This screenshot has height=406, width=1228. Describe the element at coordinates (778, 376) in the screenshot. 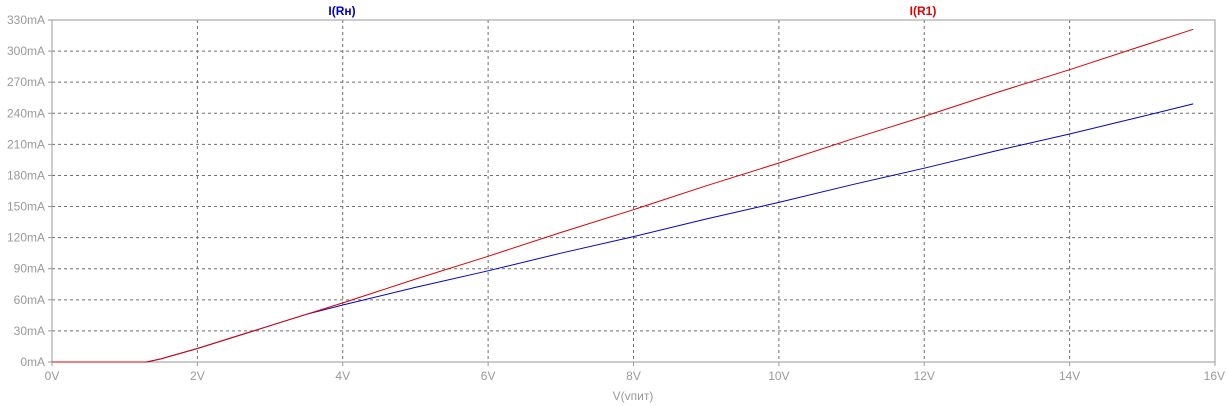

I see `x-tick-label: 10V` at that location.